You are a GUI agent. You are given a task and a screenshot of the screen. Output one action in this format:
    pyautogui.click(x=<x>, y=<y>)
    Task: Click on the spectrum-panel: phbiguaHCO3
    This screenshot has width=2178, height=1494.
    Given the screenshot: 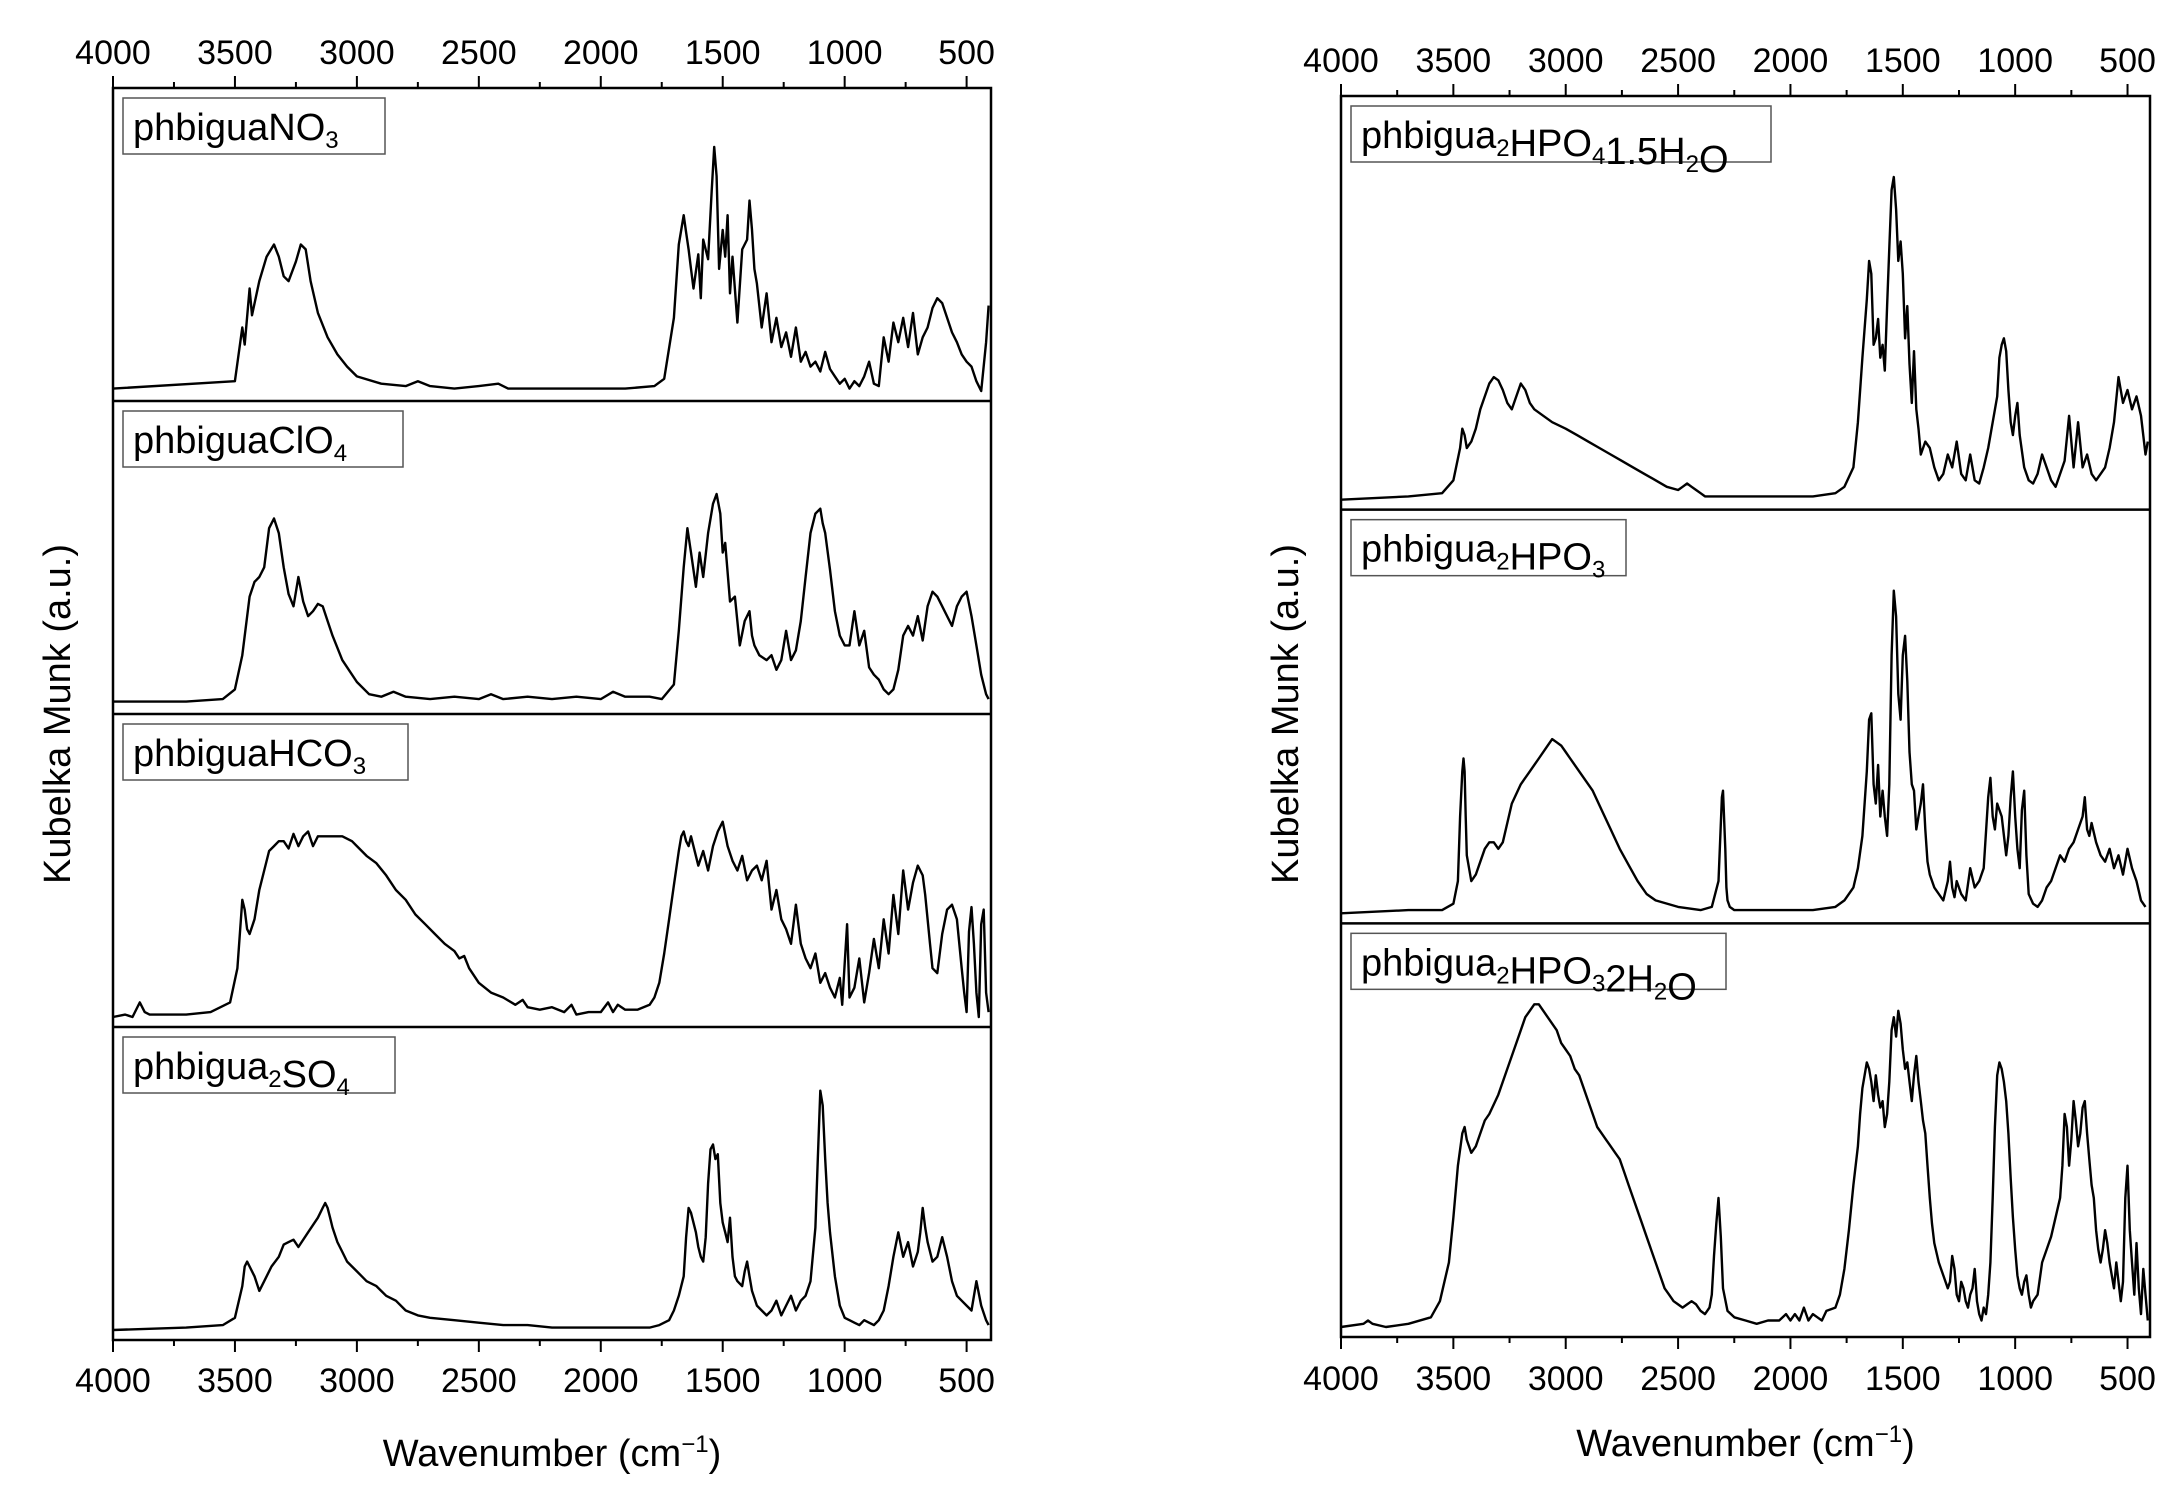 What is the action you would take?
    pyautogui.click(x=551, y=865)
    